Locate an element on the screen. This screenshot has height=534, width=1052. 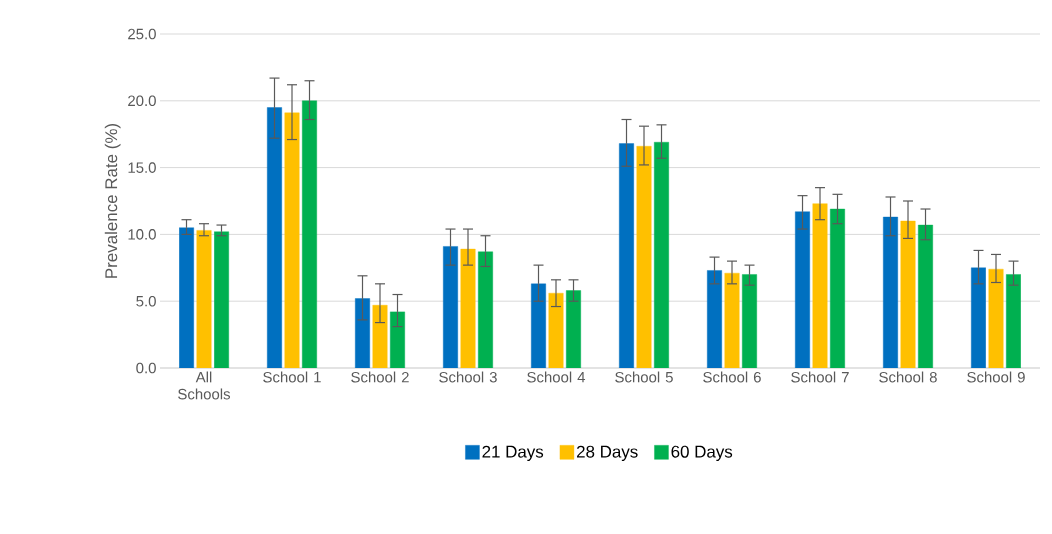
legend-label: 28 Days is located at coordinates (607, 453).